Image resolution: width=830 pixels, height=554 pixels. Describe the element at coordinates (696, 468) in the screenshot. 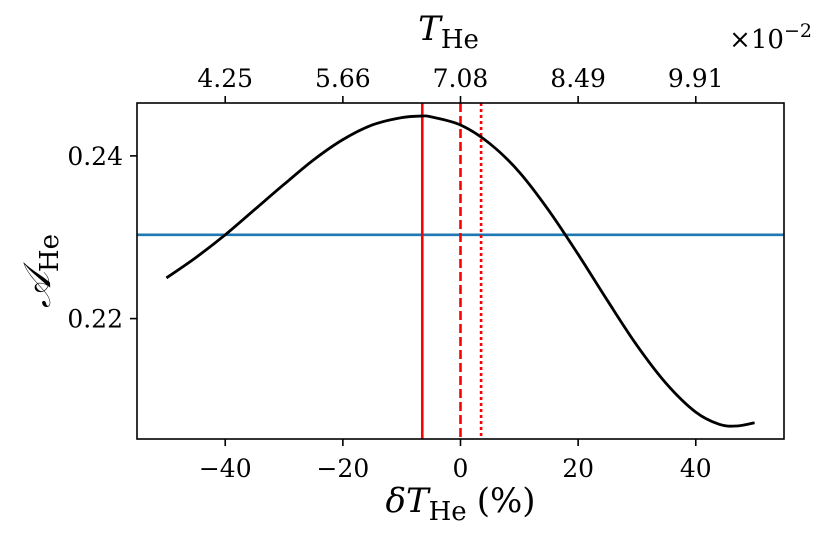

I see `x-tick-label: 40` at that location.